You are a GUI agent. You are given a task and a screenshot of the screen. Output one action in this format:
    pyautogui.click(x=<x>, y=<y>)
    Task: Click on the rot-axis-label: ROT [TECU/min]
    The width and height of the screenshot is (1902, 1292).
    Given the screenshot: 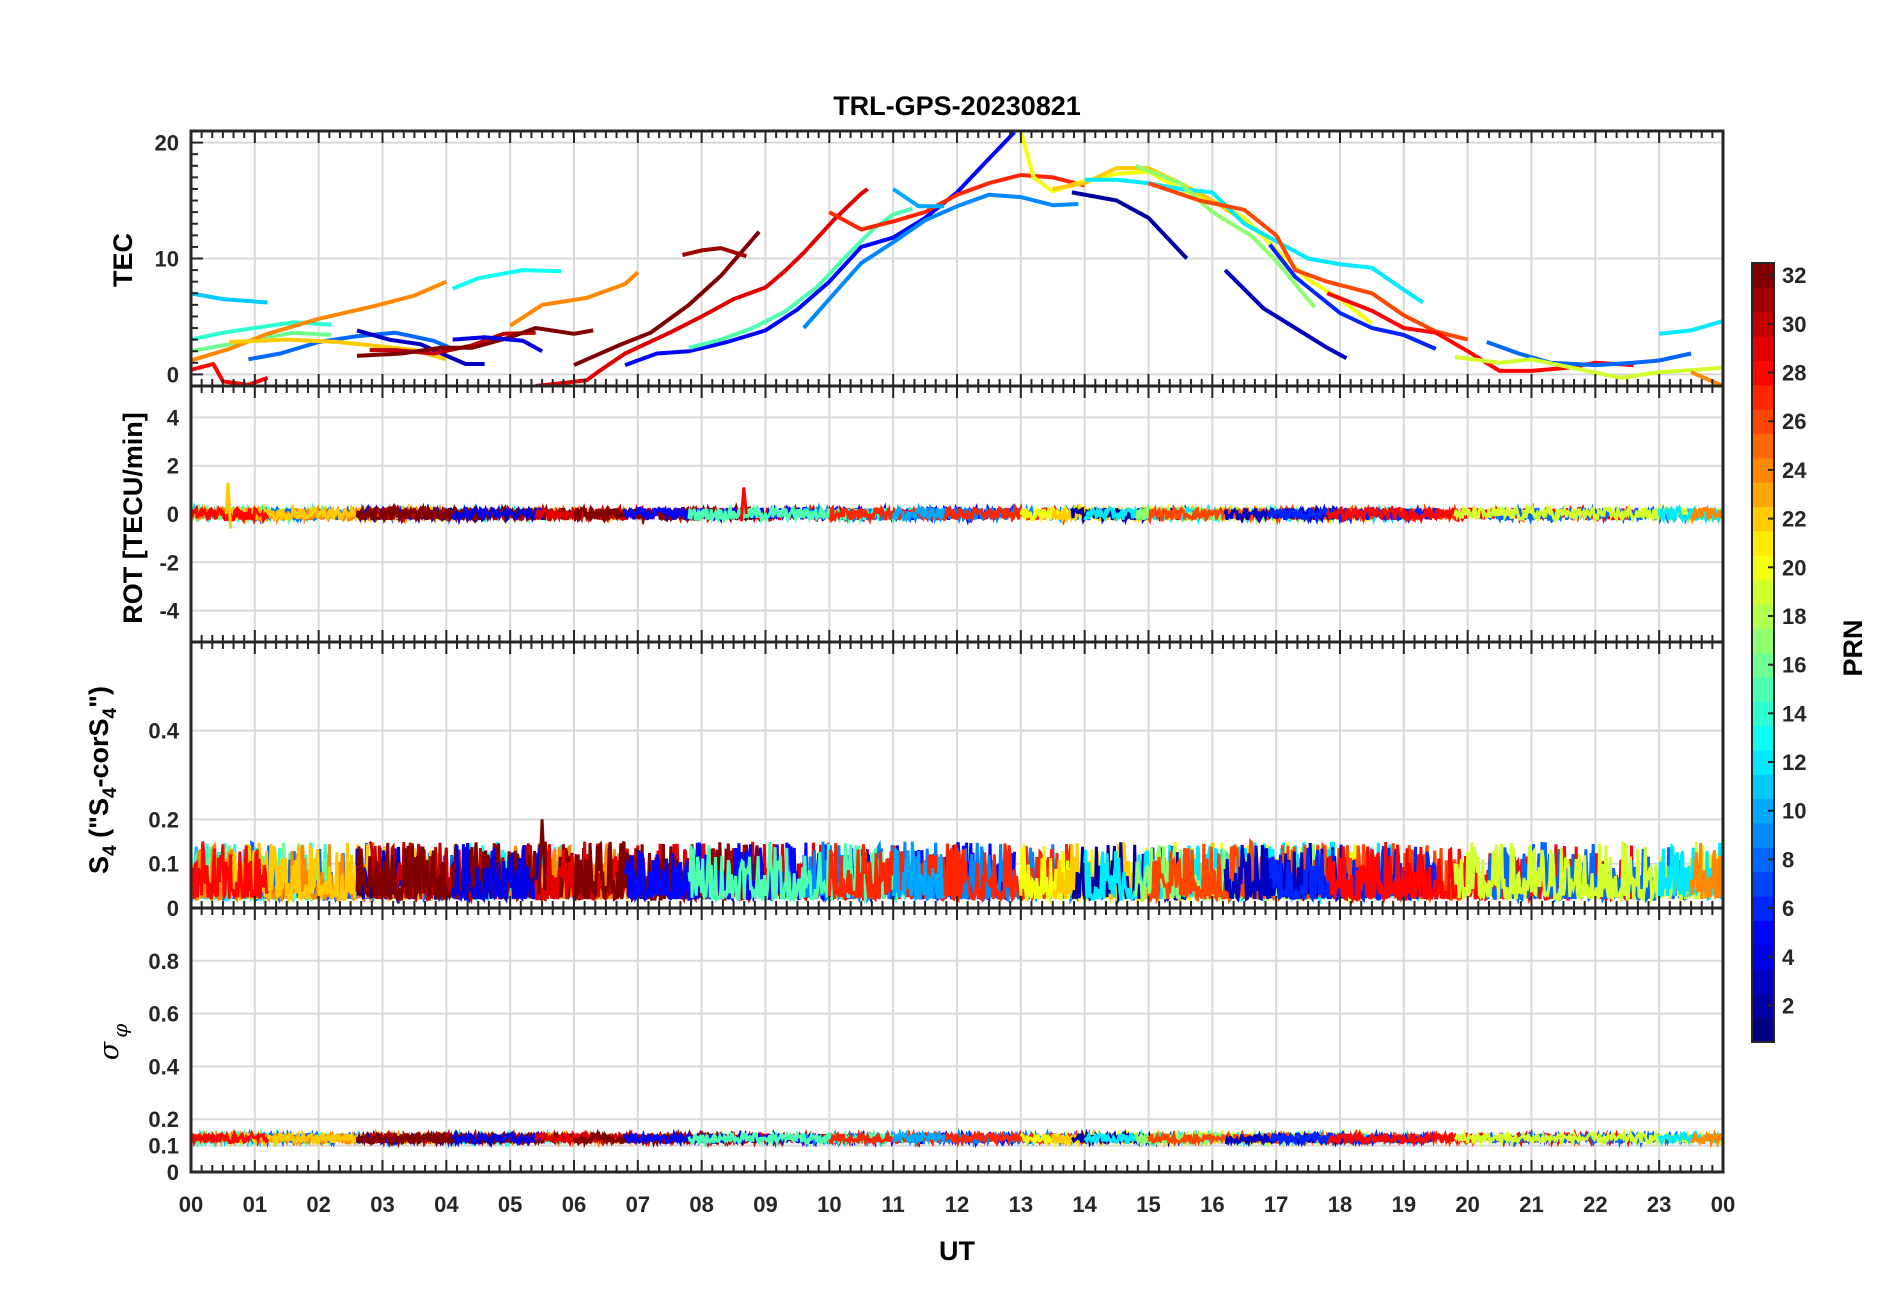 What is the action you would take?
    pyautogui.click(x=133, y=517)
    